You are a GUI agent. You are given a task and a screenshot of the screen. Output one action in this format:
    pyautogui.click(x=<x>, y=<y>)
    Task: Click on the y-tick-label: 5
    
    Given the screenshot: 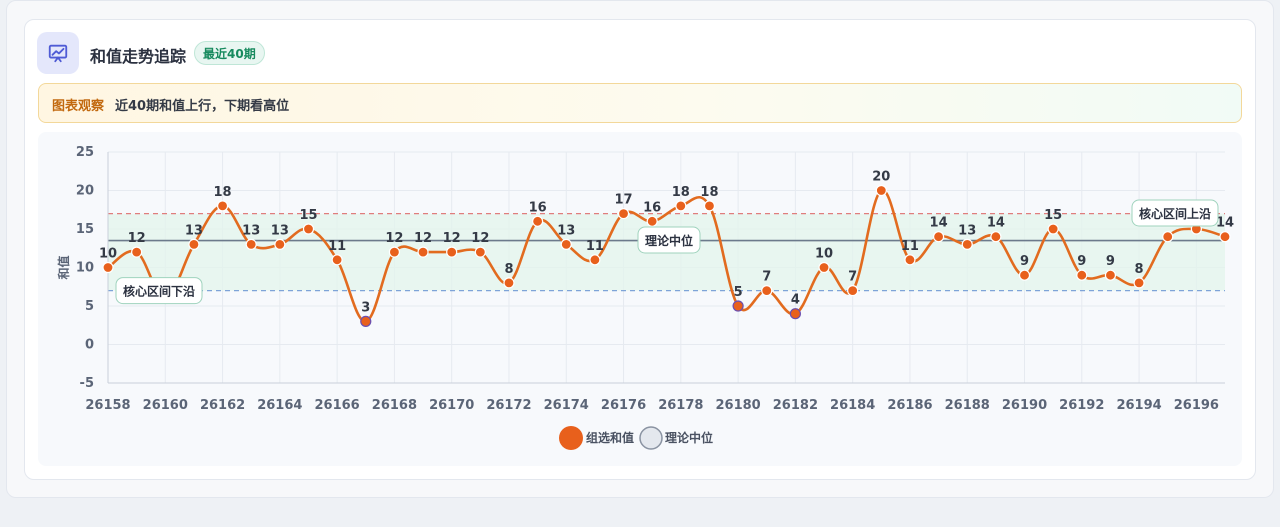 What is the action you would take?
    pyautogui.click(x=89, y=306)
    